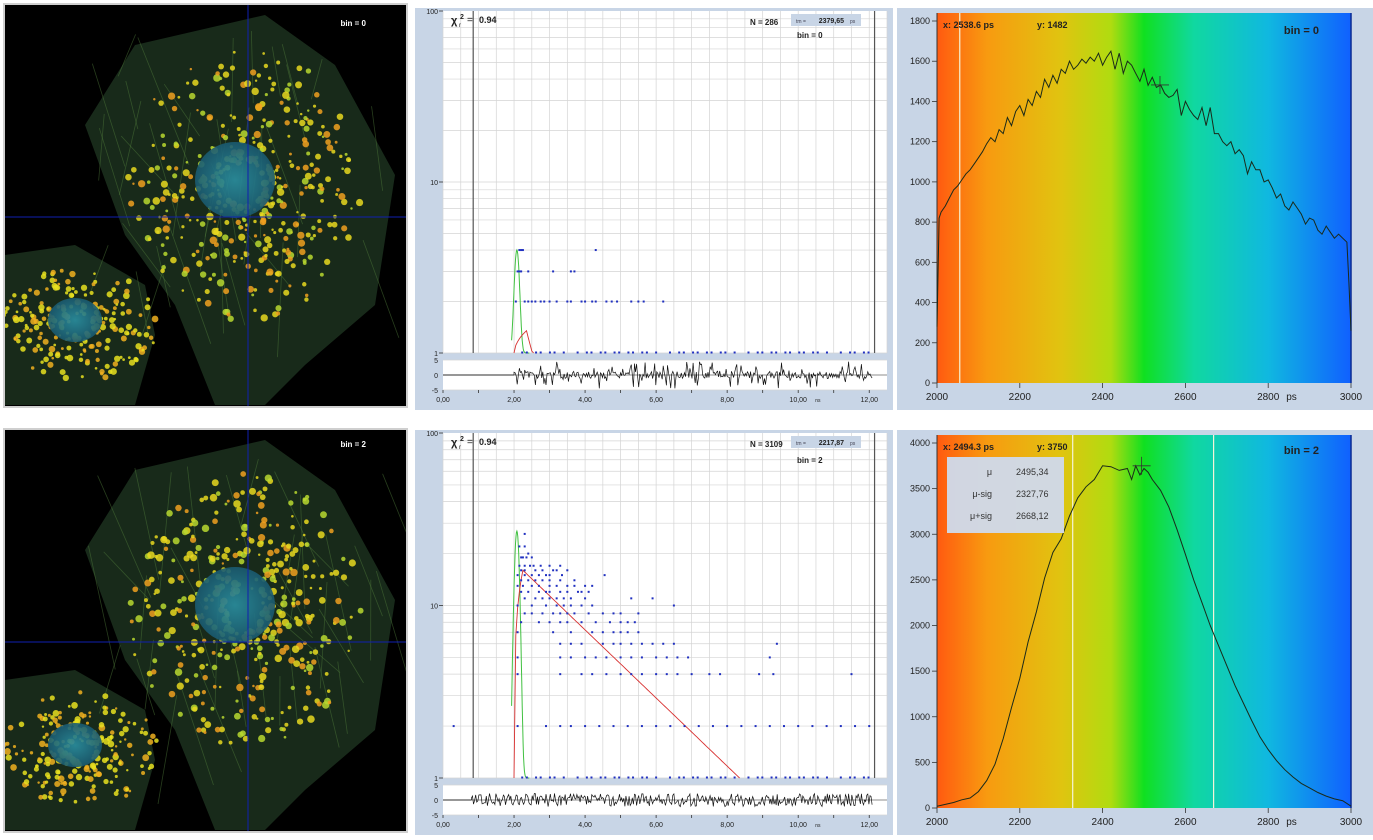  Describe the element at coordinates (810, 35) in the screenshot. I see `decay-bin-label: bin = 0` at that location.